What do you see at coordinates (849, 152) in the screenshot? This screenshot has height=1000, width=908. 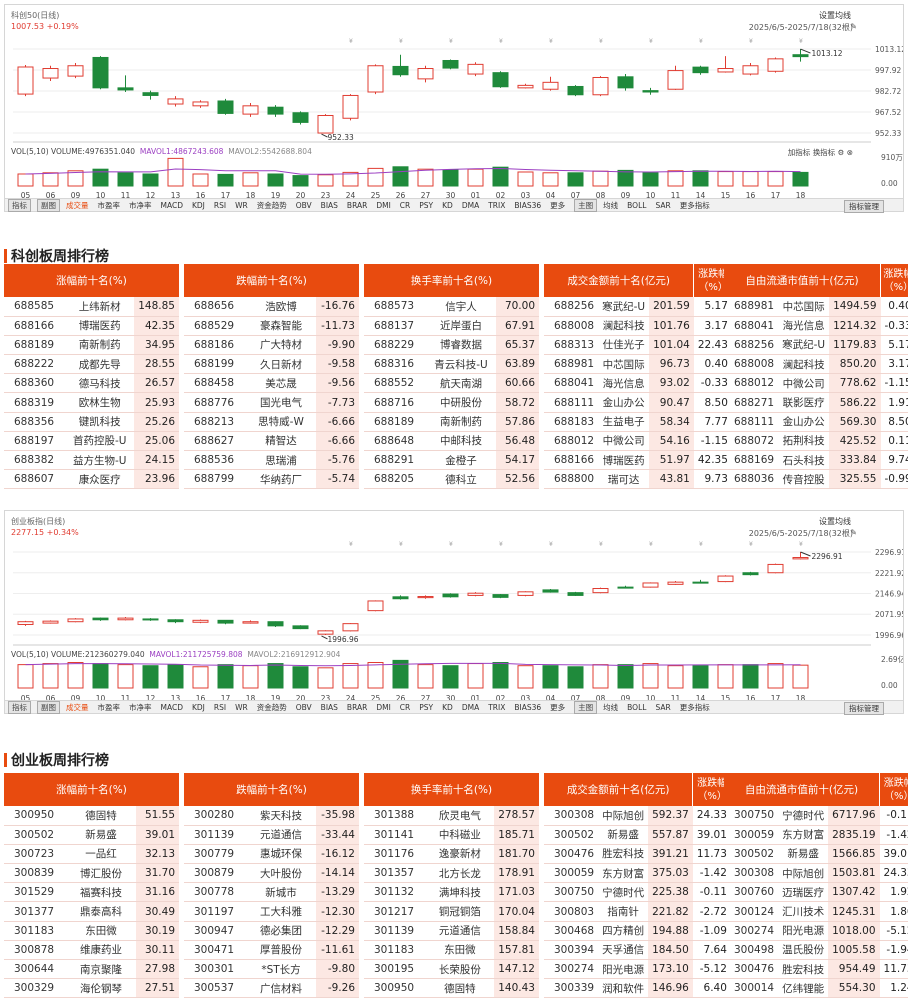 I see `close-icon: ⊗` at bounding box center [849, 152].